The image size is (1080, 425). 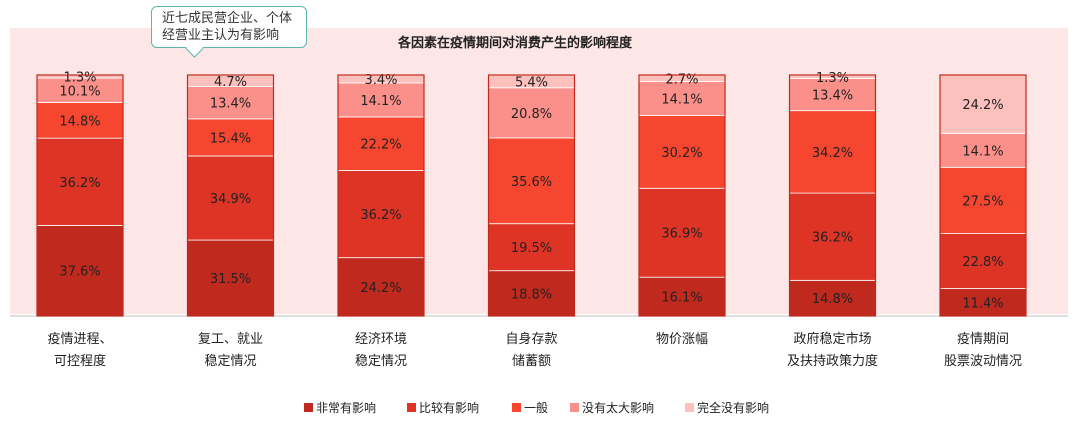 I want to click on data-label: 34.2%, so click(x=832, y=153).